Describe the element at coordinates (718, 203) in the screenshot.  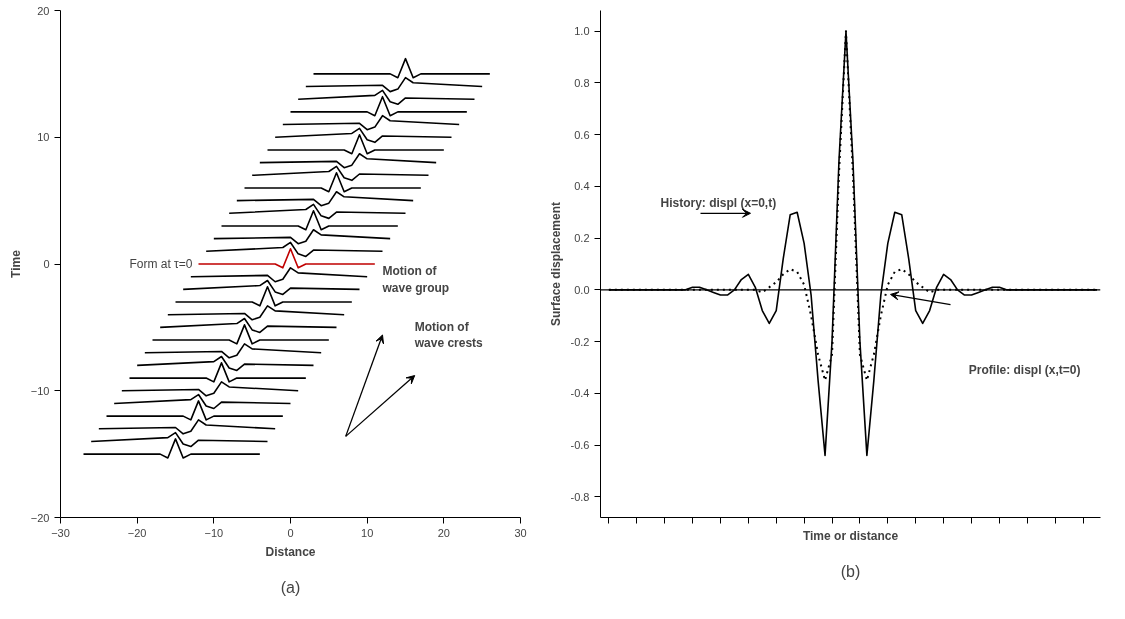
I see `annotation: History: displ (x=0,t)` at that location.